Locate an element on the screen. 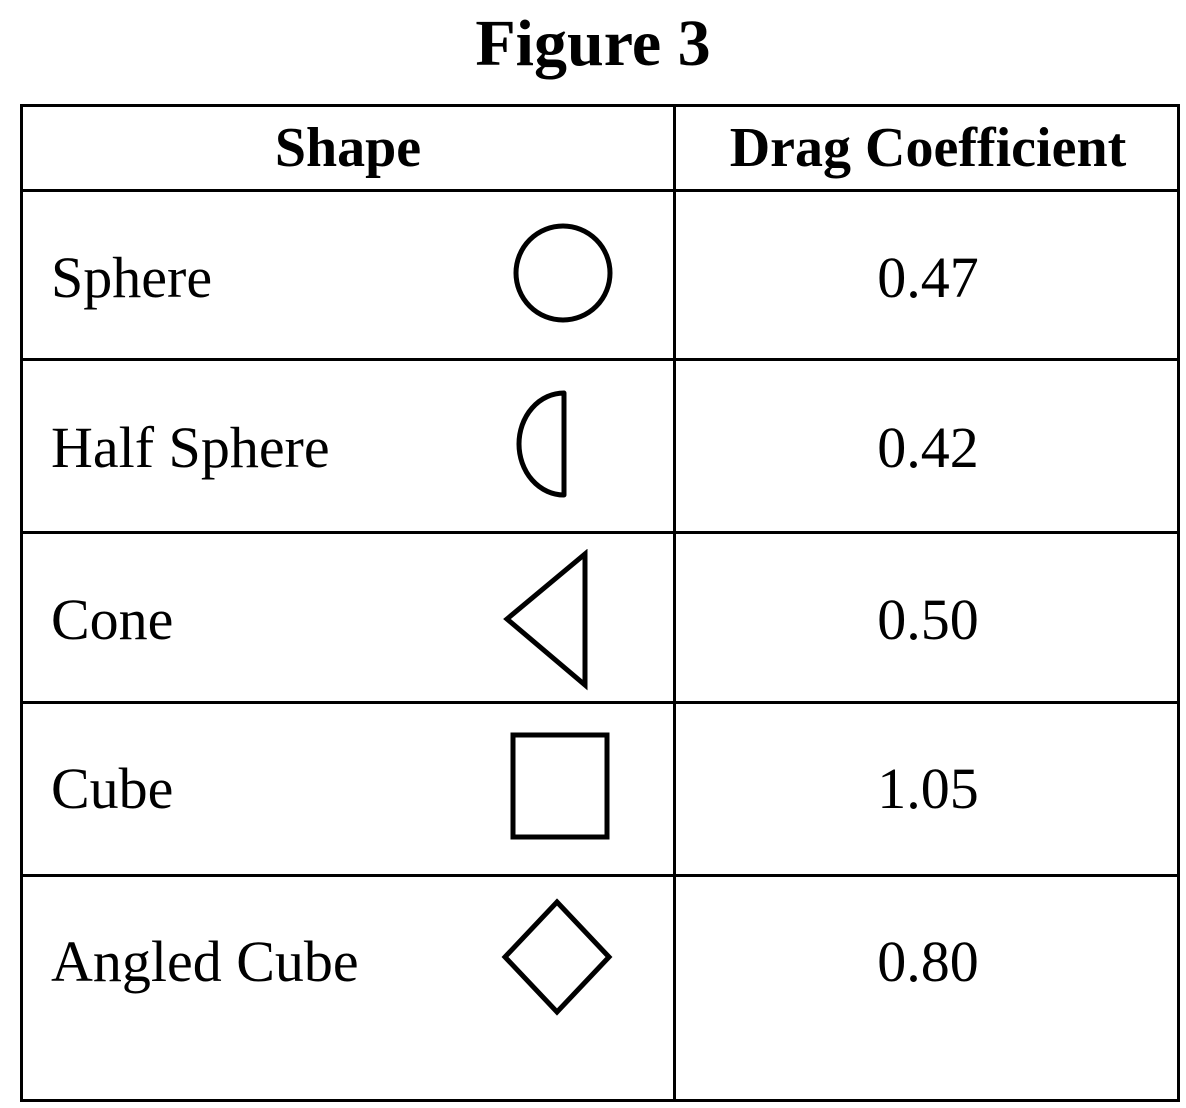 The image size is (1186, 1108). figure-title: Figure 3 is located at coordinates (593, 43).